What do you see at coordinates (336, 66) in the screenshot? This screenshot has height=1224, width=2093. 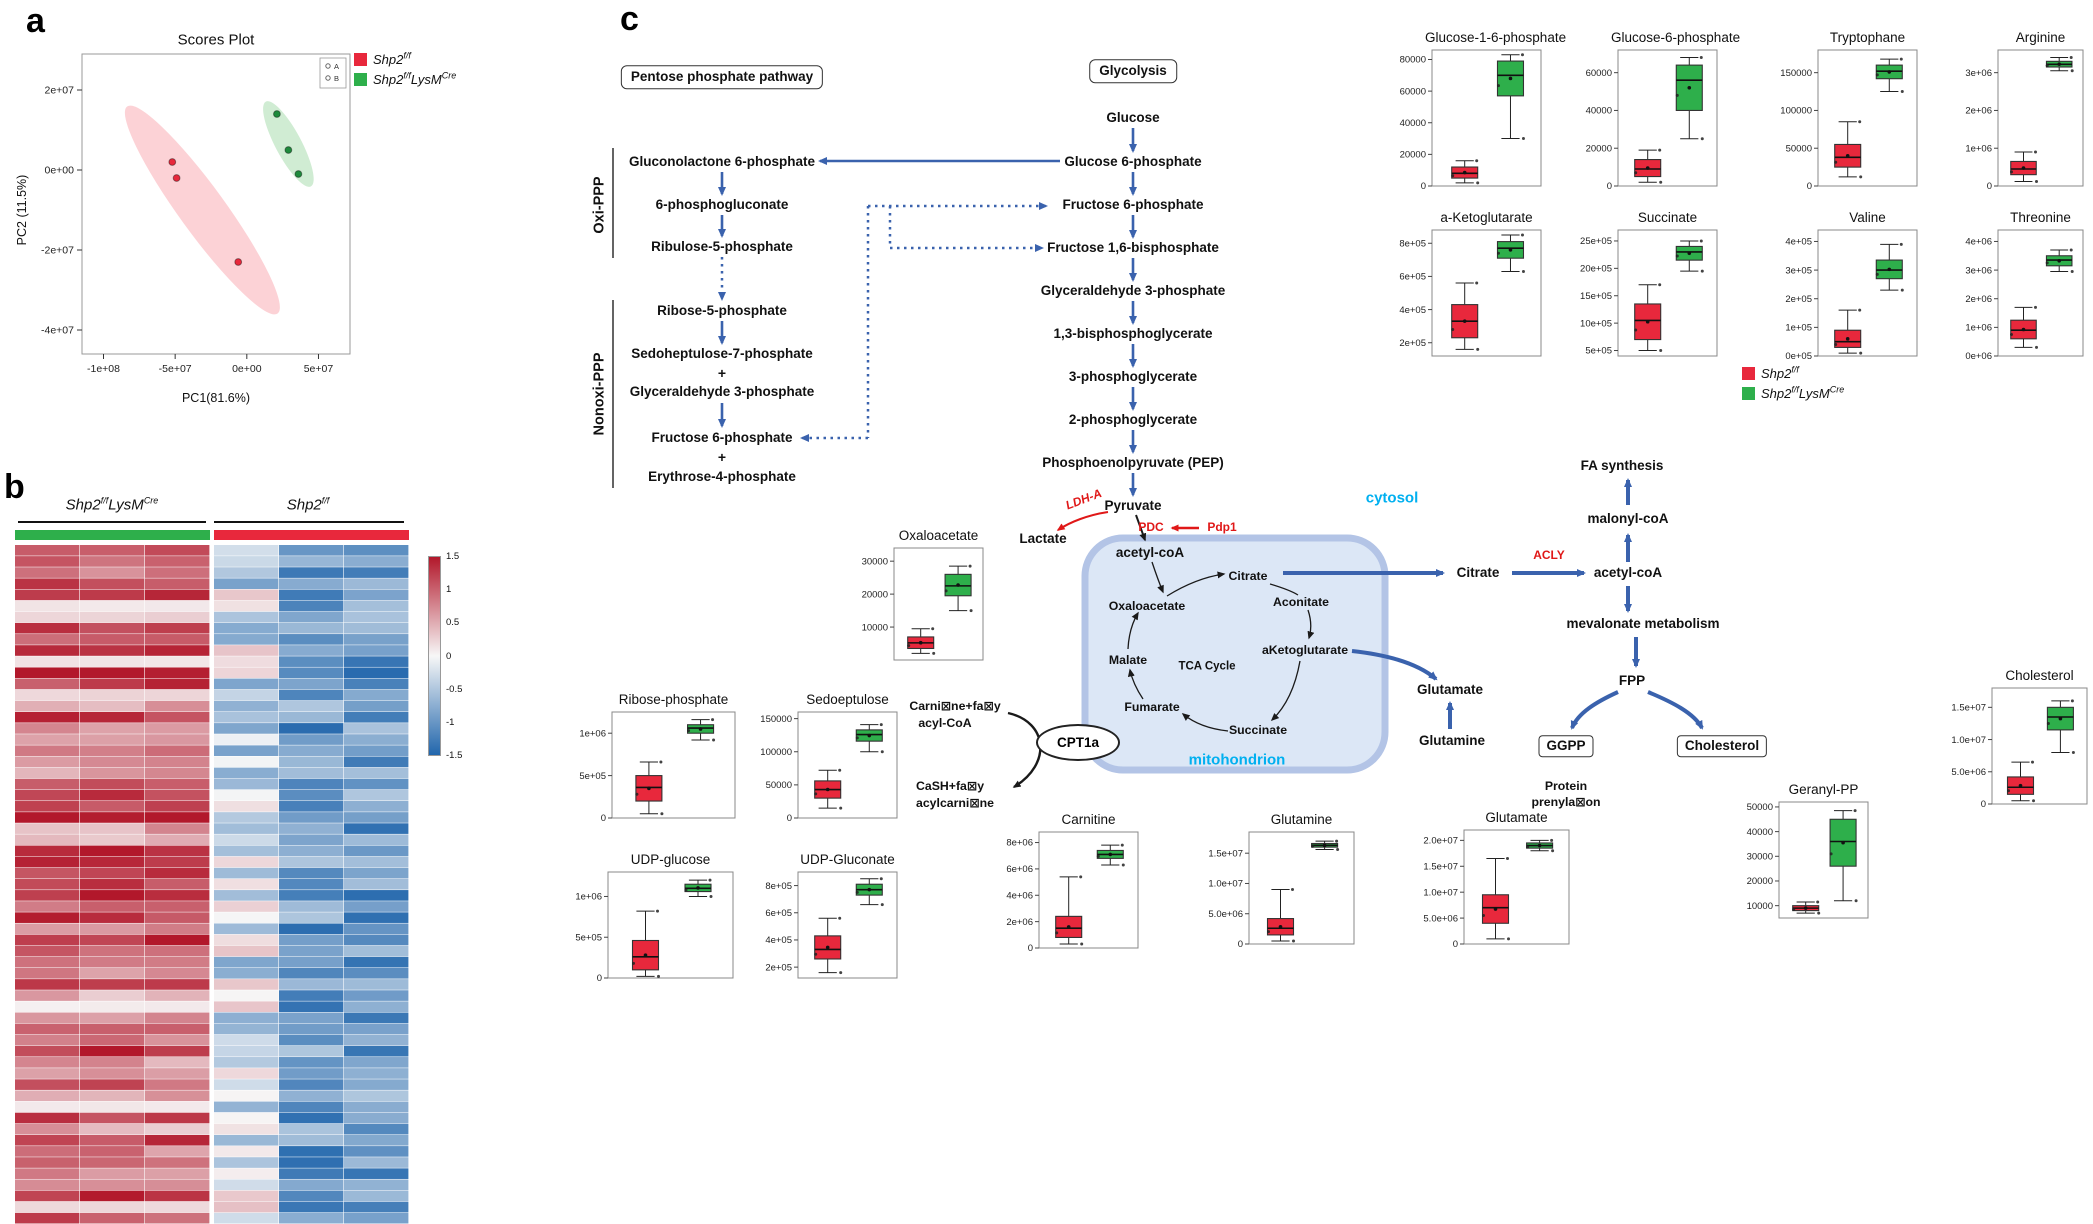 I see `svg-text: A` at bounding box center [336, 66].